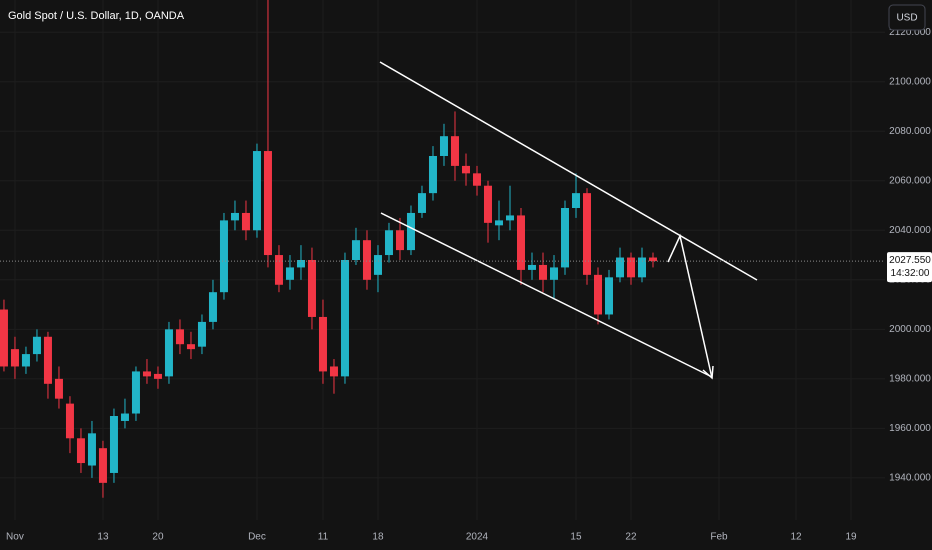  I want to click on x-tick-label: 22, so click(631, 537).